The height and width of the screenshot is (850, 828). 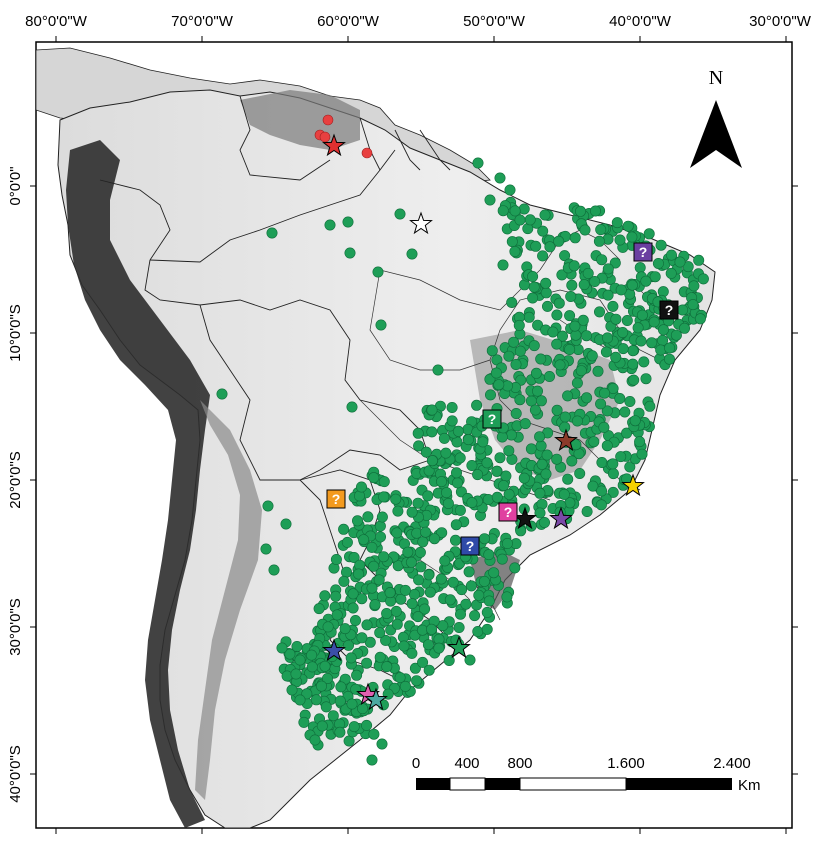 What do you see at coordinates (729, 134) in the screenshot?
I see `north-arrow-icon-right` at bounding box center [729, 134].